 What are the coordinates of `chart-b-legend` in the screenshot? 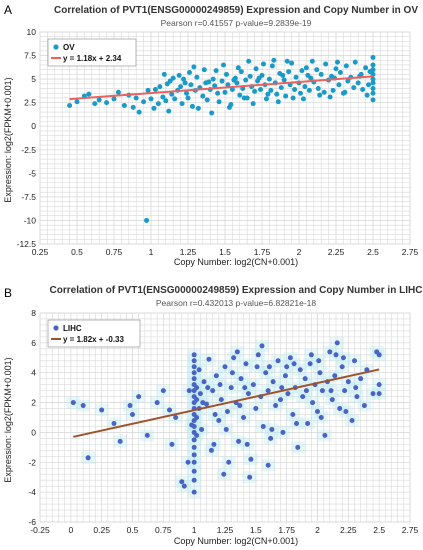 It's located at (94, 333).